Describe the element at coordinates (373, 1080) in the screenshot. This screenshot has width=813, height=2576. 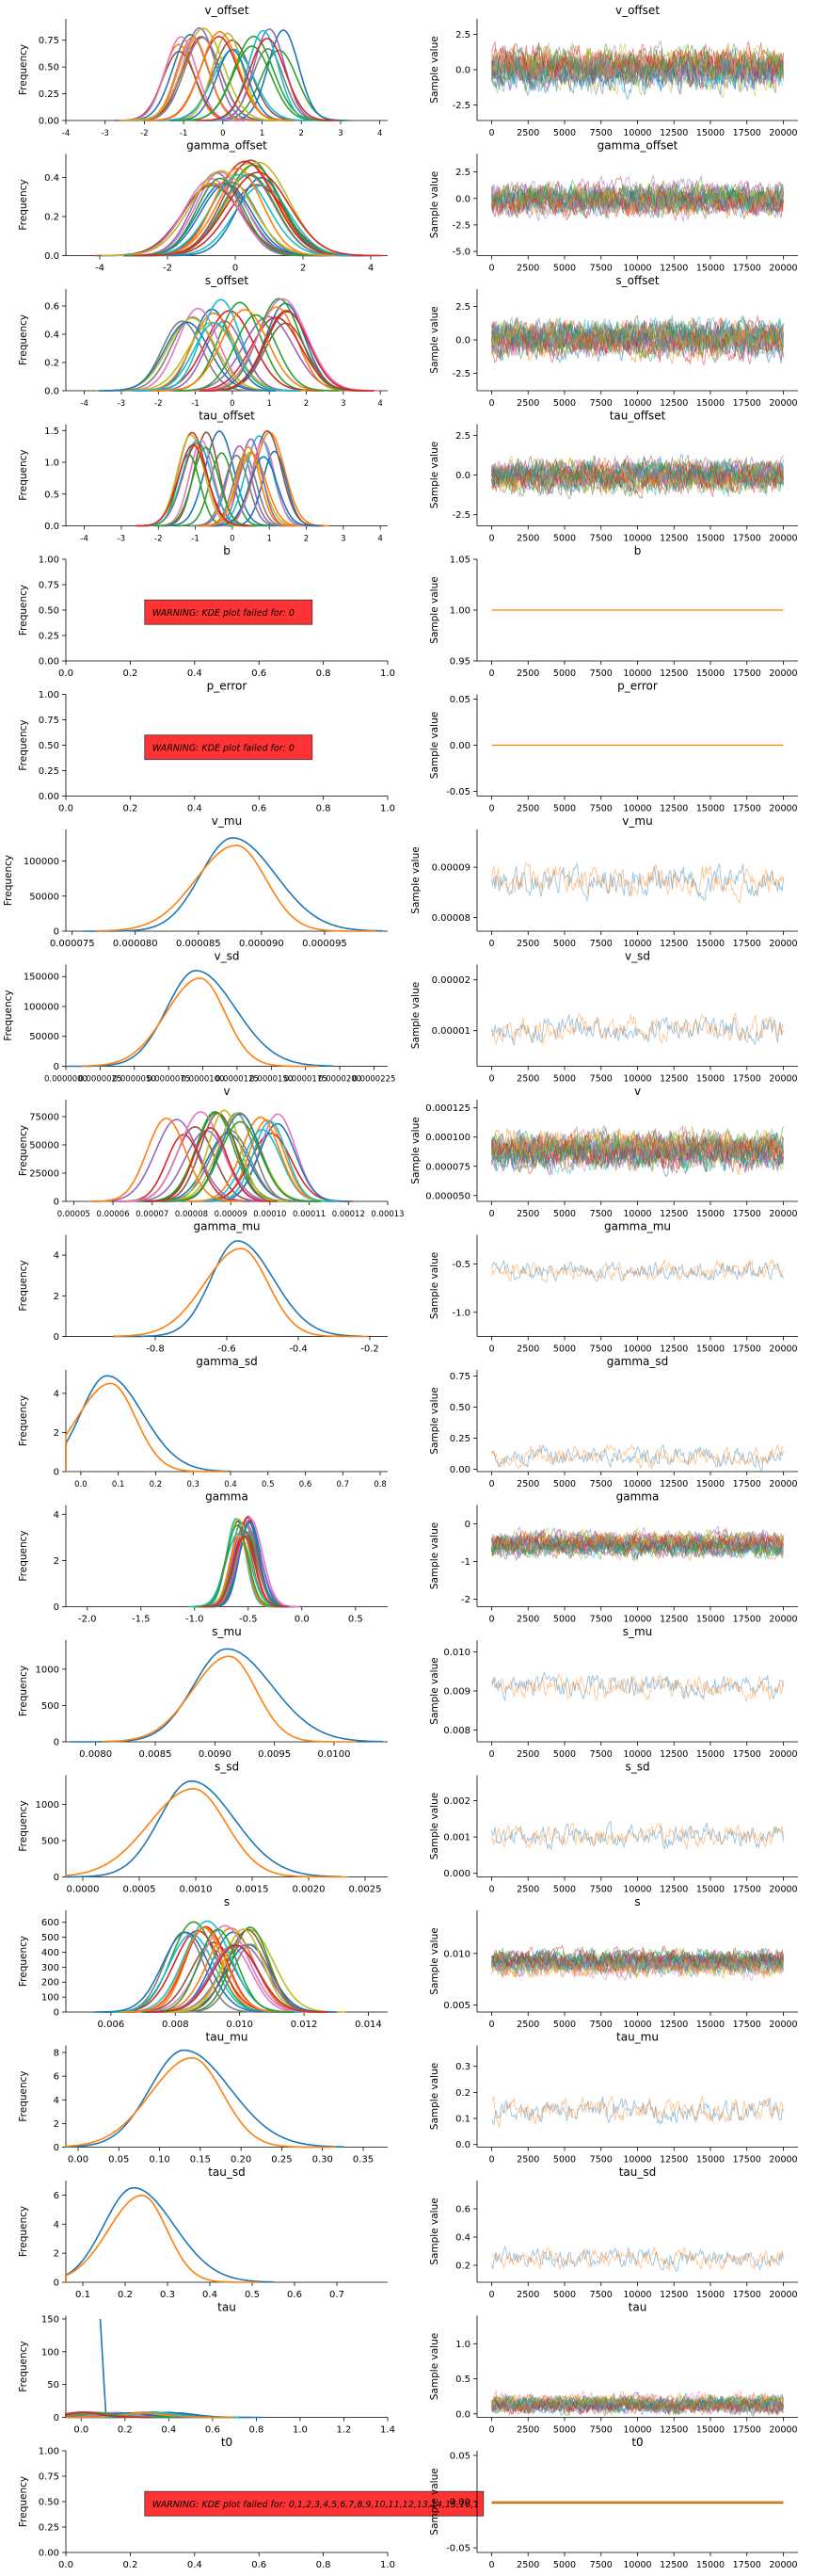
I see `kde-v_sd-xtick-label: 0.0000225` at that location.